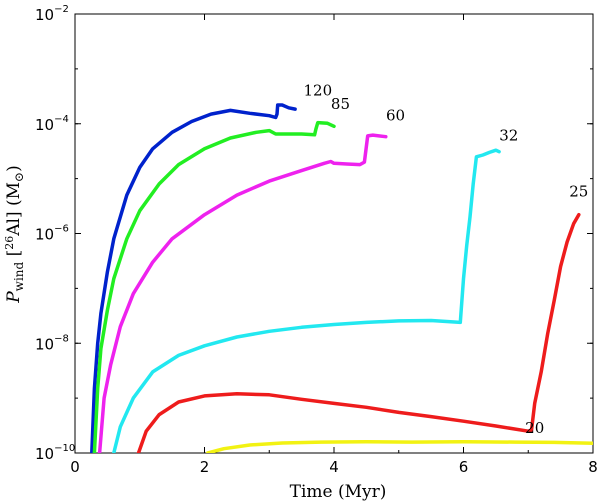 This screenshot has height=504, width=600. Describe the element at coordinates (534, 428) in the screenshot. I see `series-label-20: 20` at that location.